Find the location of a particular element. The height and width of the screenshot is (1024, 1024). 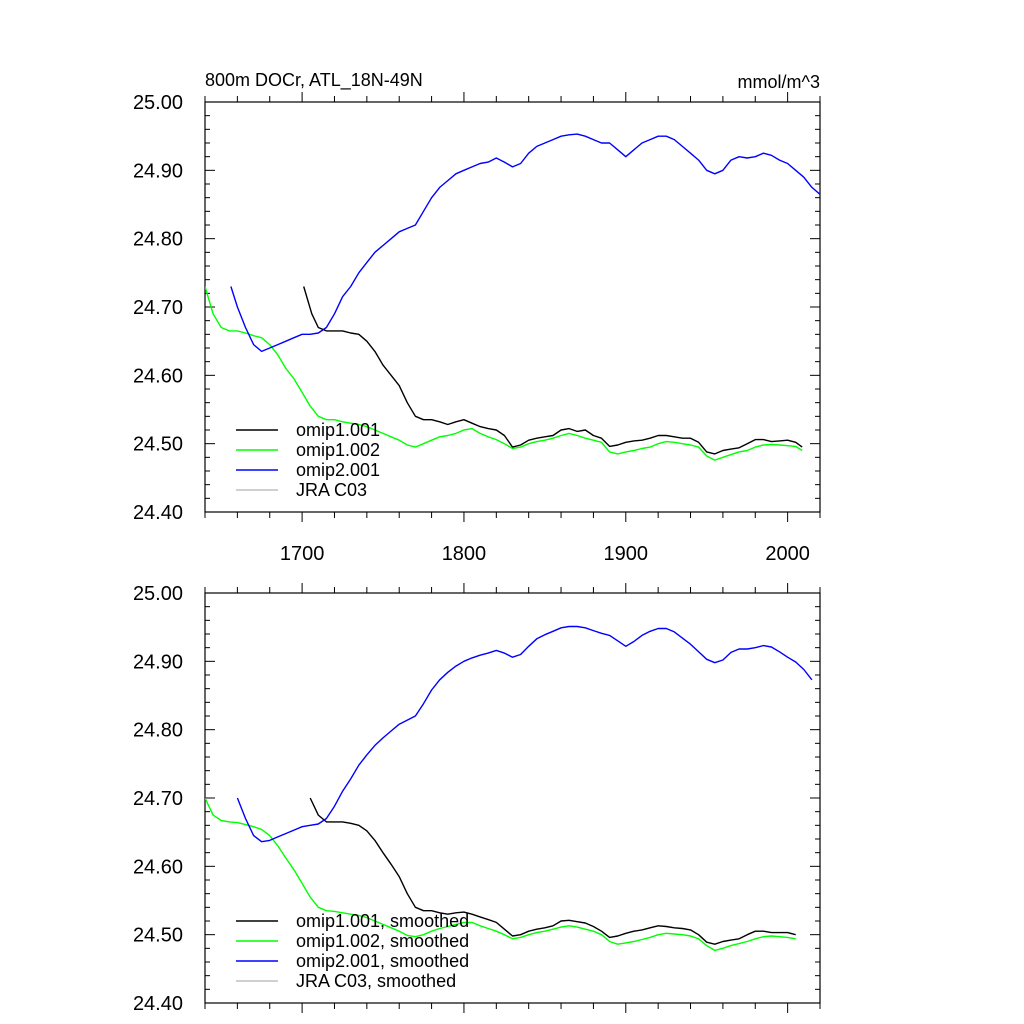

legend-label: omip2.001 is located at coordinates (338, 470).